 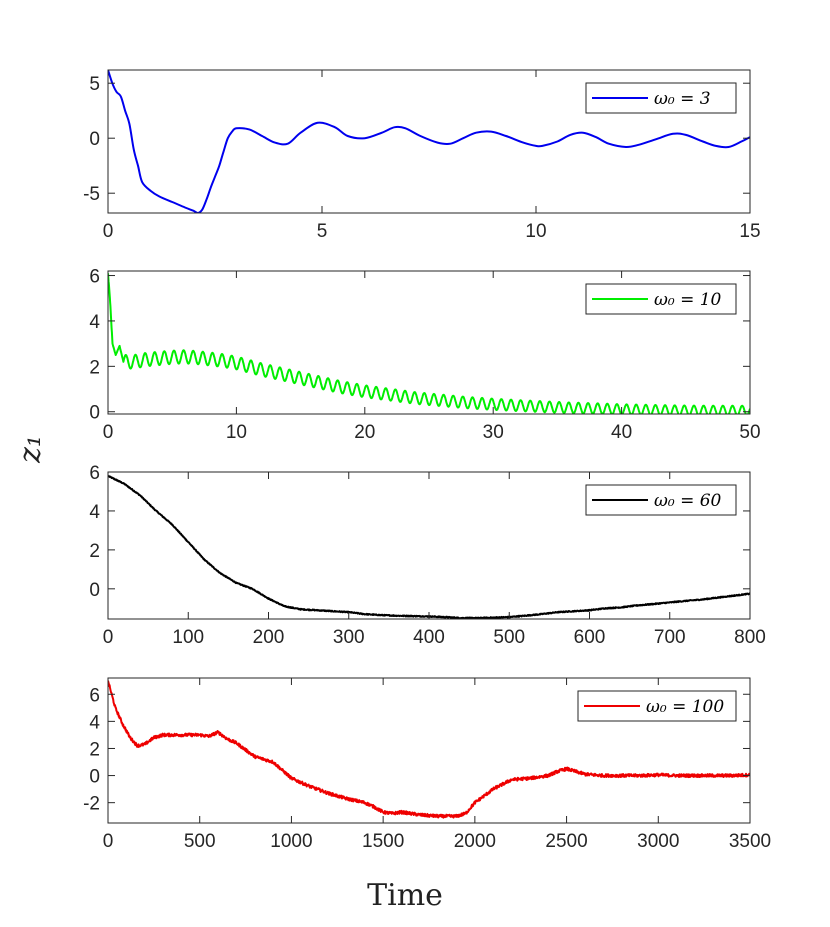 What do you see at coordinates (91, 194) in the screenshot?
I see `y-tick-label: -5` at bounding box center [91, 194].